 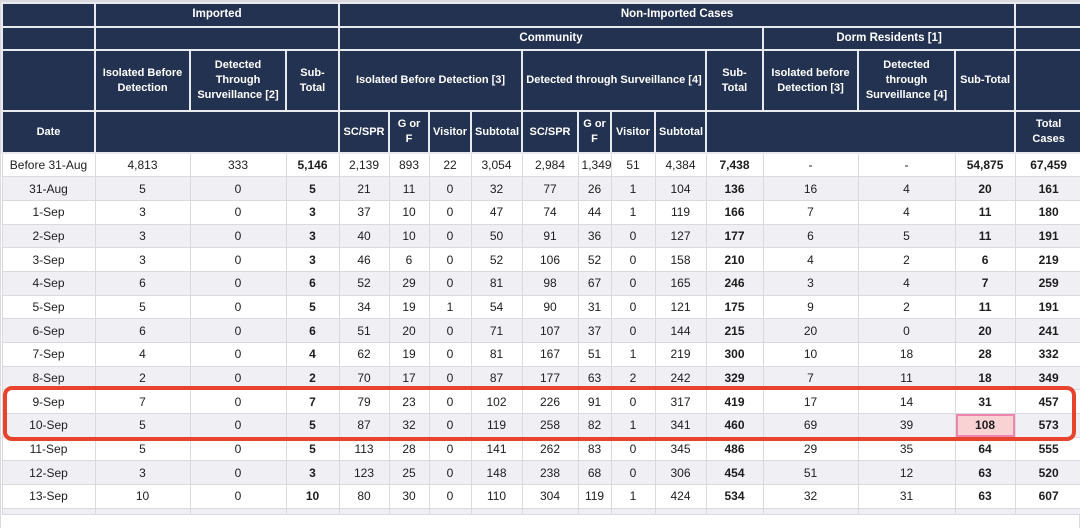 I want to click on date-cell: 7-Sep, so click(x=48, y=354).